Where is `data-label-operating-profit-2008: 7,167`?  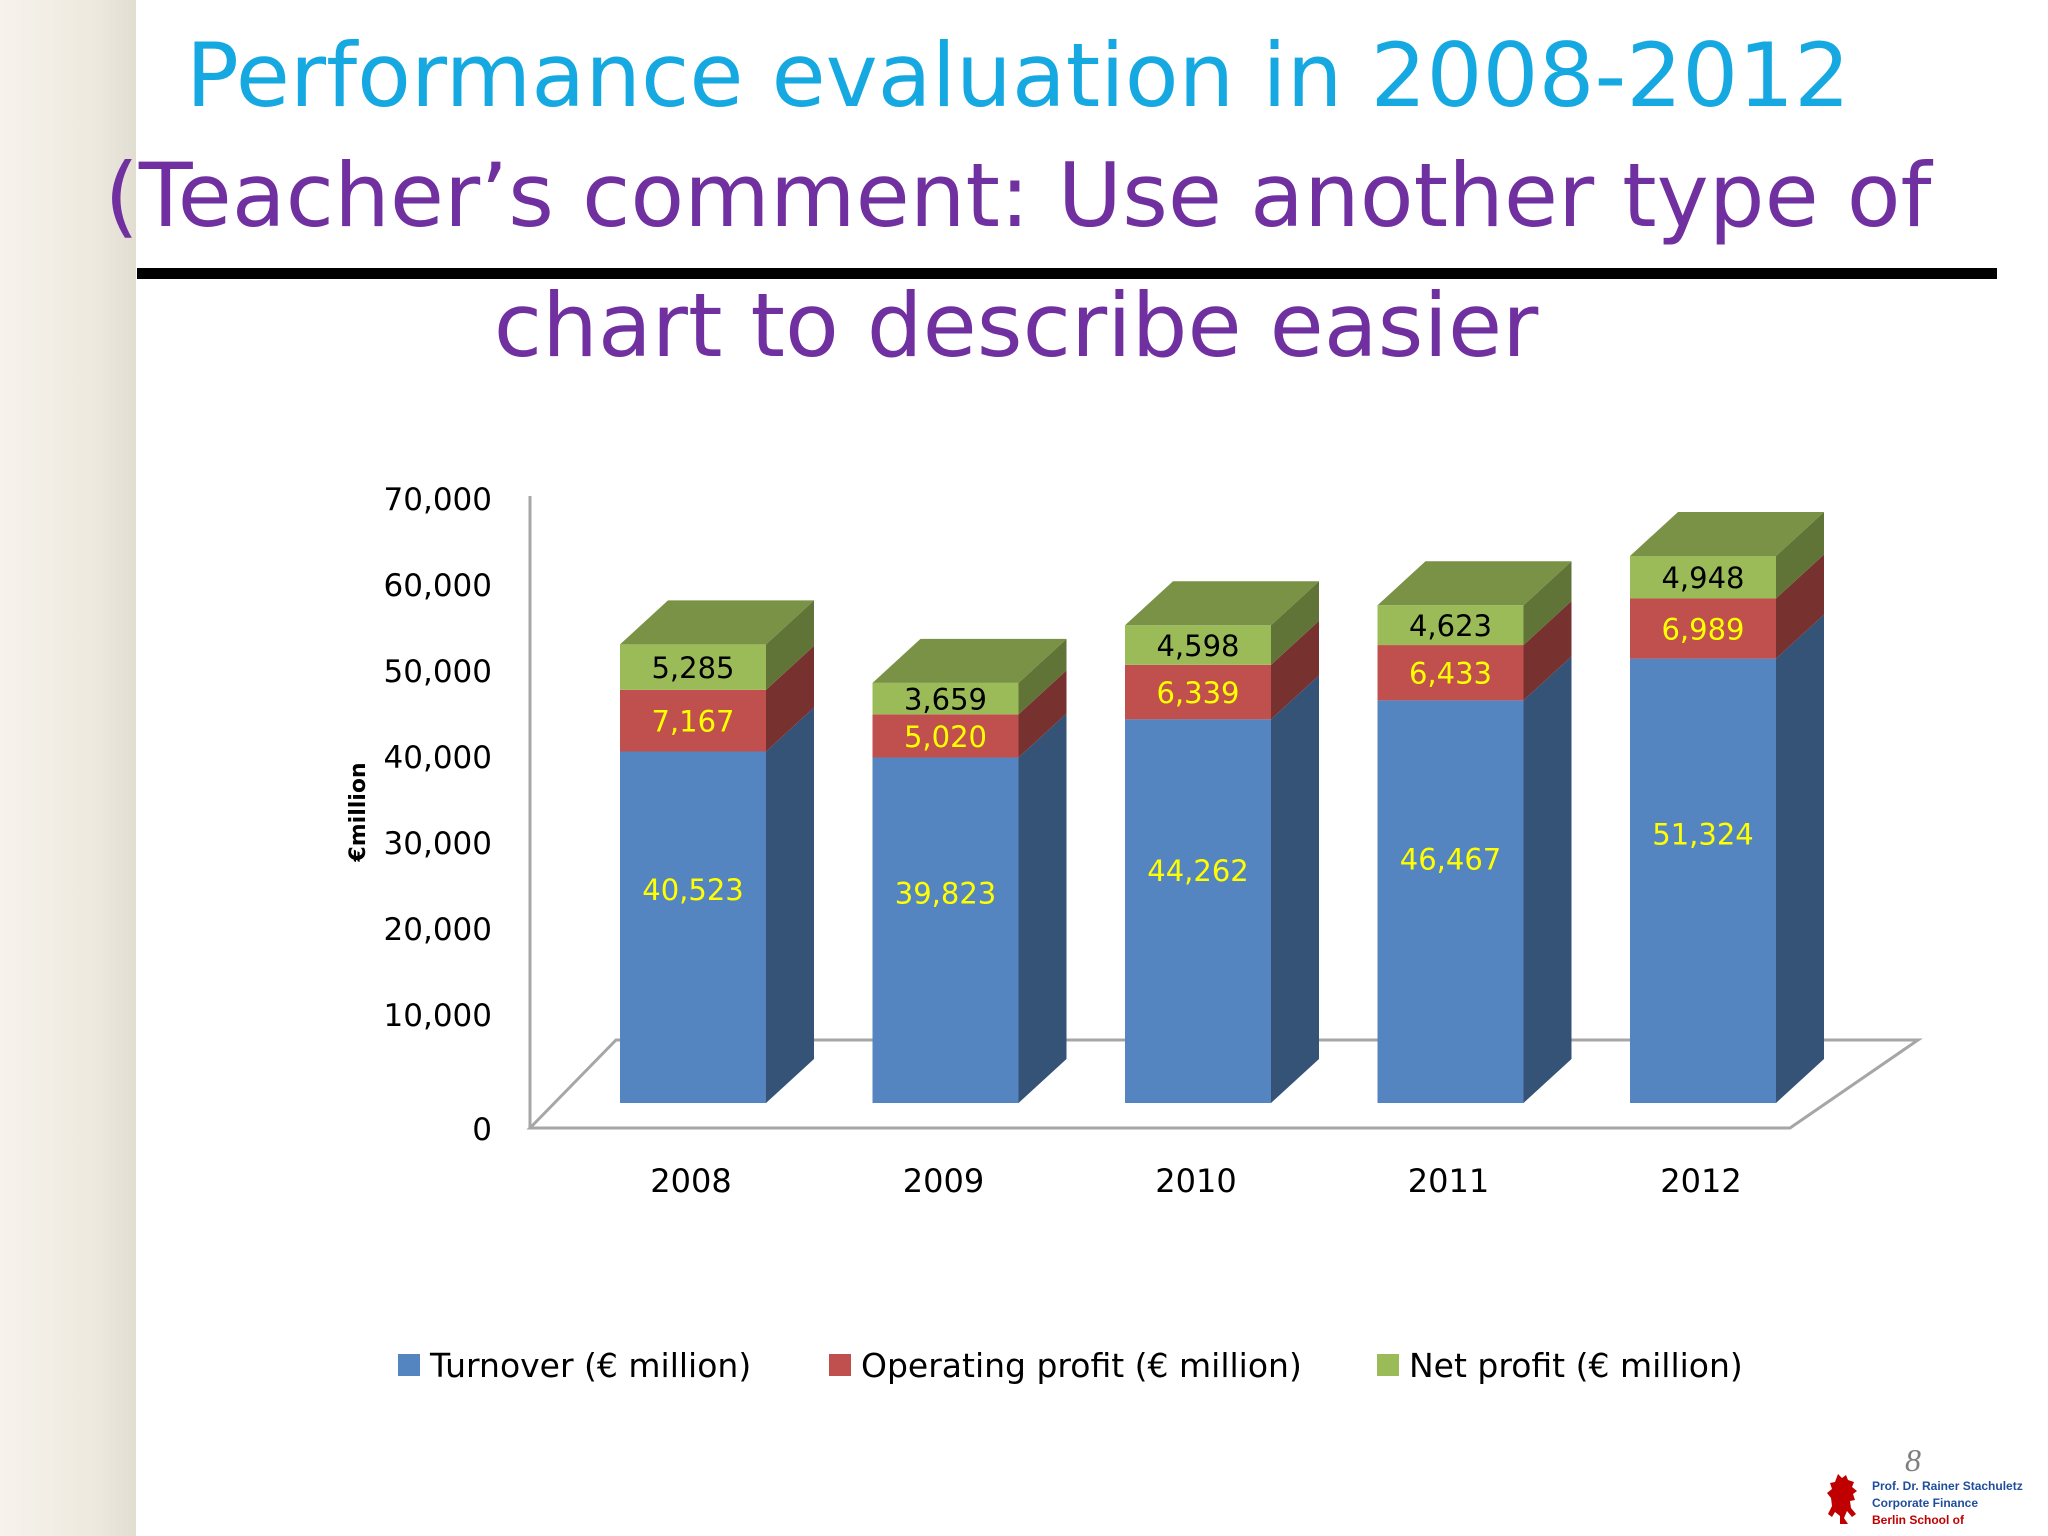
data-label-operating-profit-2008: 7,167 is located at coordinates (692, 722).